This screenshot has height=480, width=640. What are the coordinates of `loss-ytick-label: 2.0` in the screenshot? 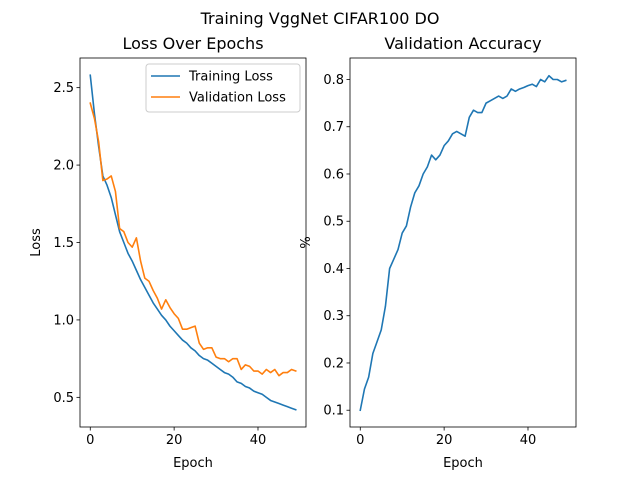 It's located at (63, 166).